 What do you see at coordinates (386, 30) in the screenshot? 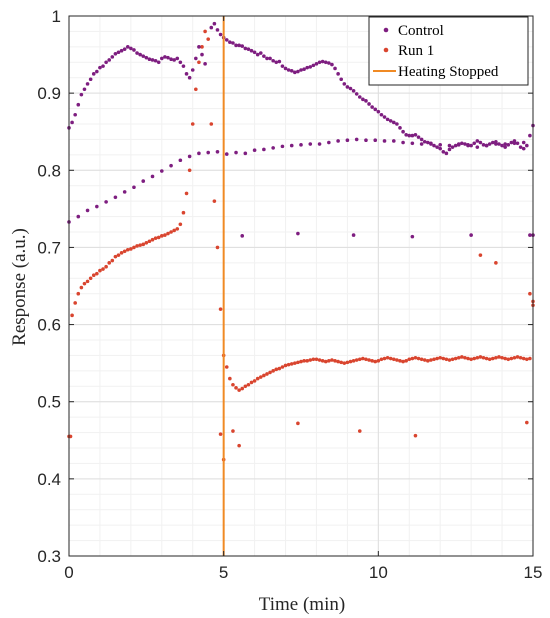
I see `legend-marker-control` at bounding box center [386, 30].